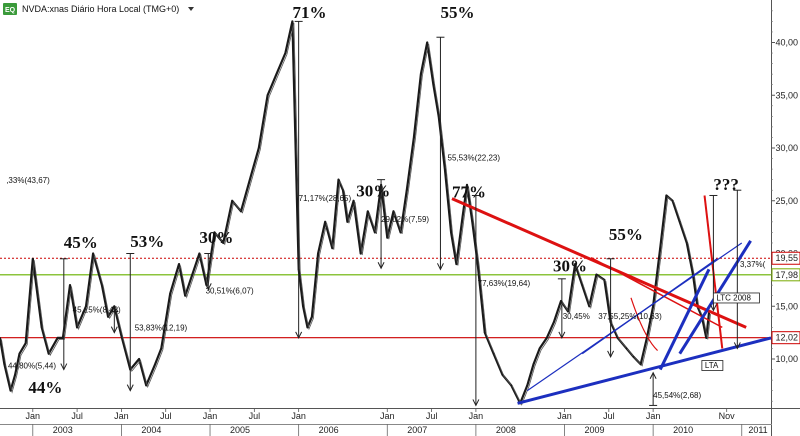 This screenshot has height=436, width=800. Describe the element at coordinates (684, 319) in the screenshot. I see `blue-steep-trendline-a` at that location.